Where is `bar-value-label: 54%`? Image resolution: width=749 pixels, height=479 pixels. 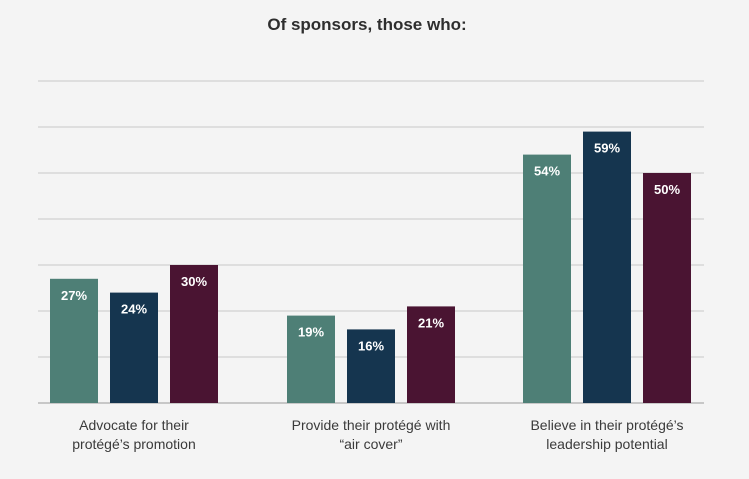
bar-value-label: 54% is located at coordinates (547, 171).